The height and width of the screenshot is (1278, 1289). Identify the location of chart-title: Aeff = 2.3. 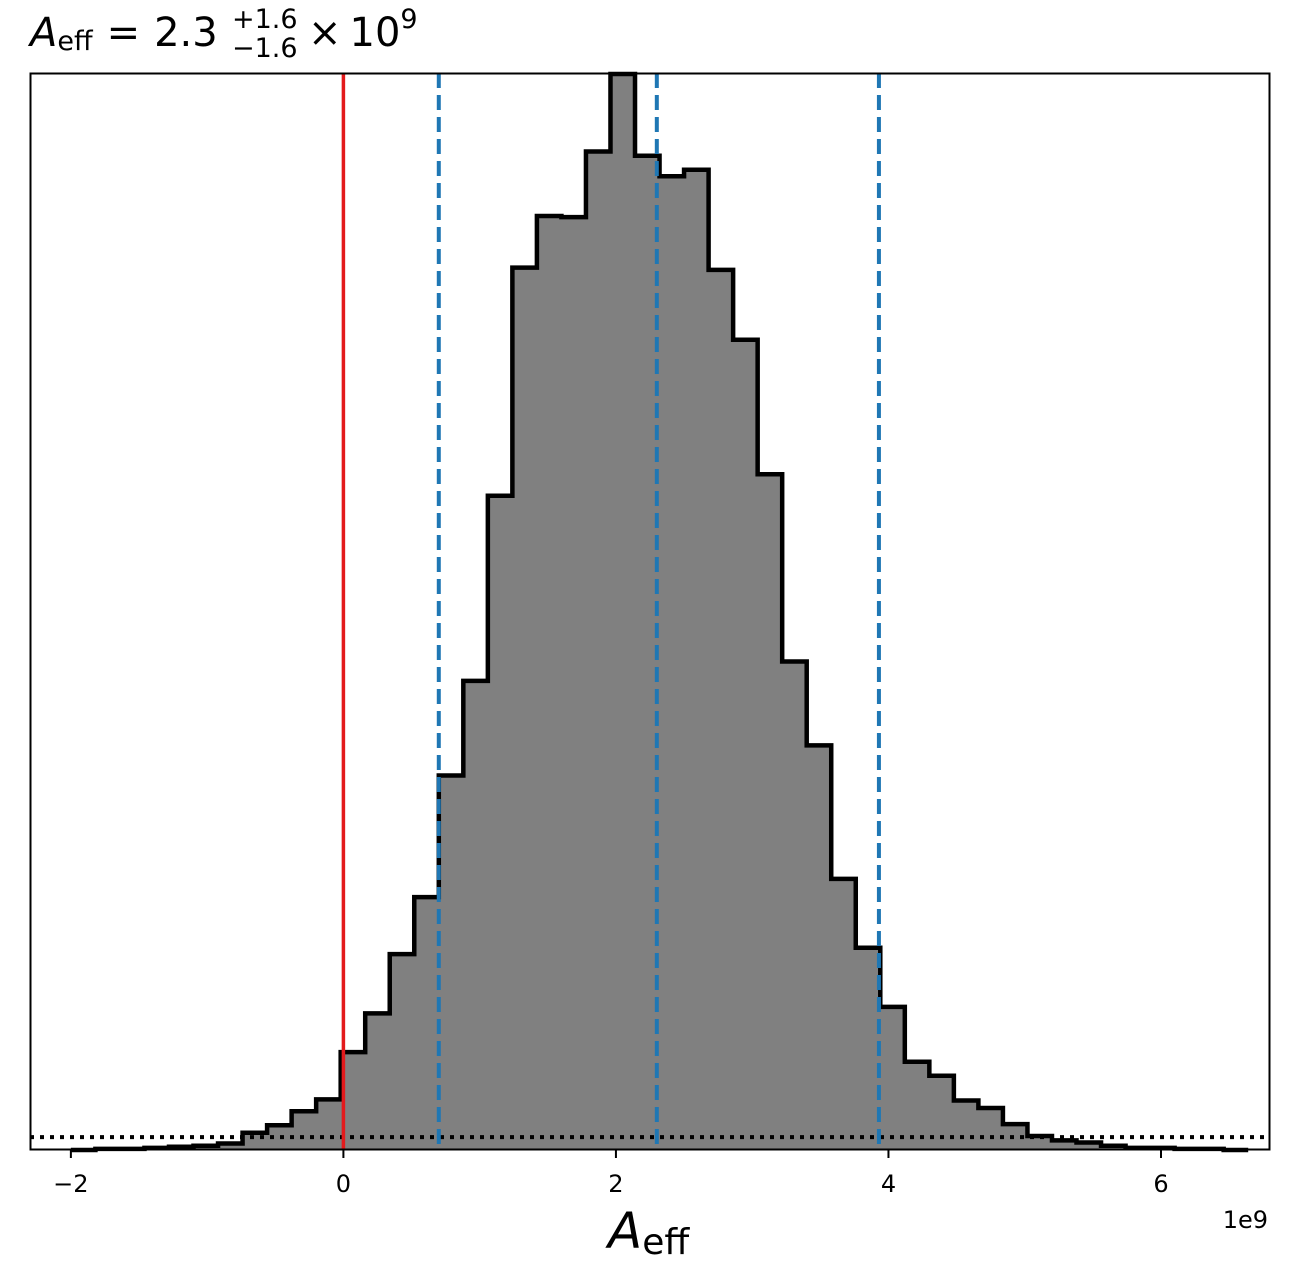
(122, 33).